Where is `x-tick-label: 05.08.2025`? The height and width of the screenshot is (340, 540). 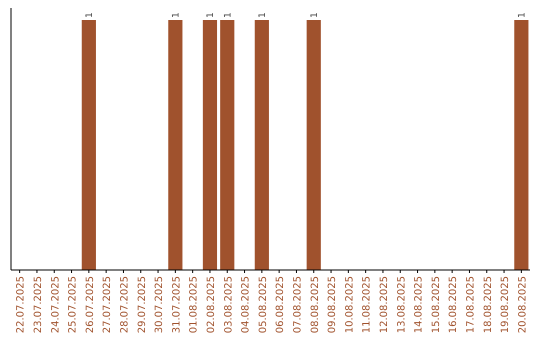 x-tick-label: 05.08.2025 is located at coordinates (263, 305).